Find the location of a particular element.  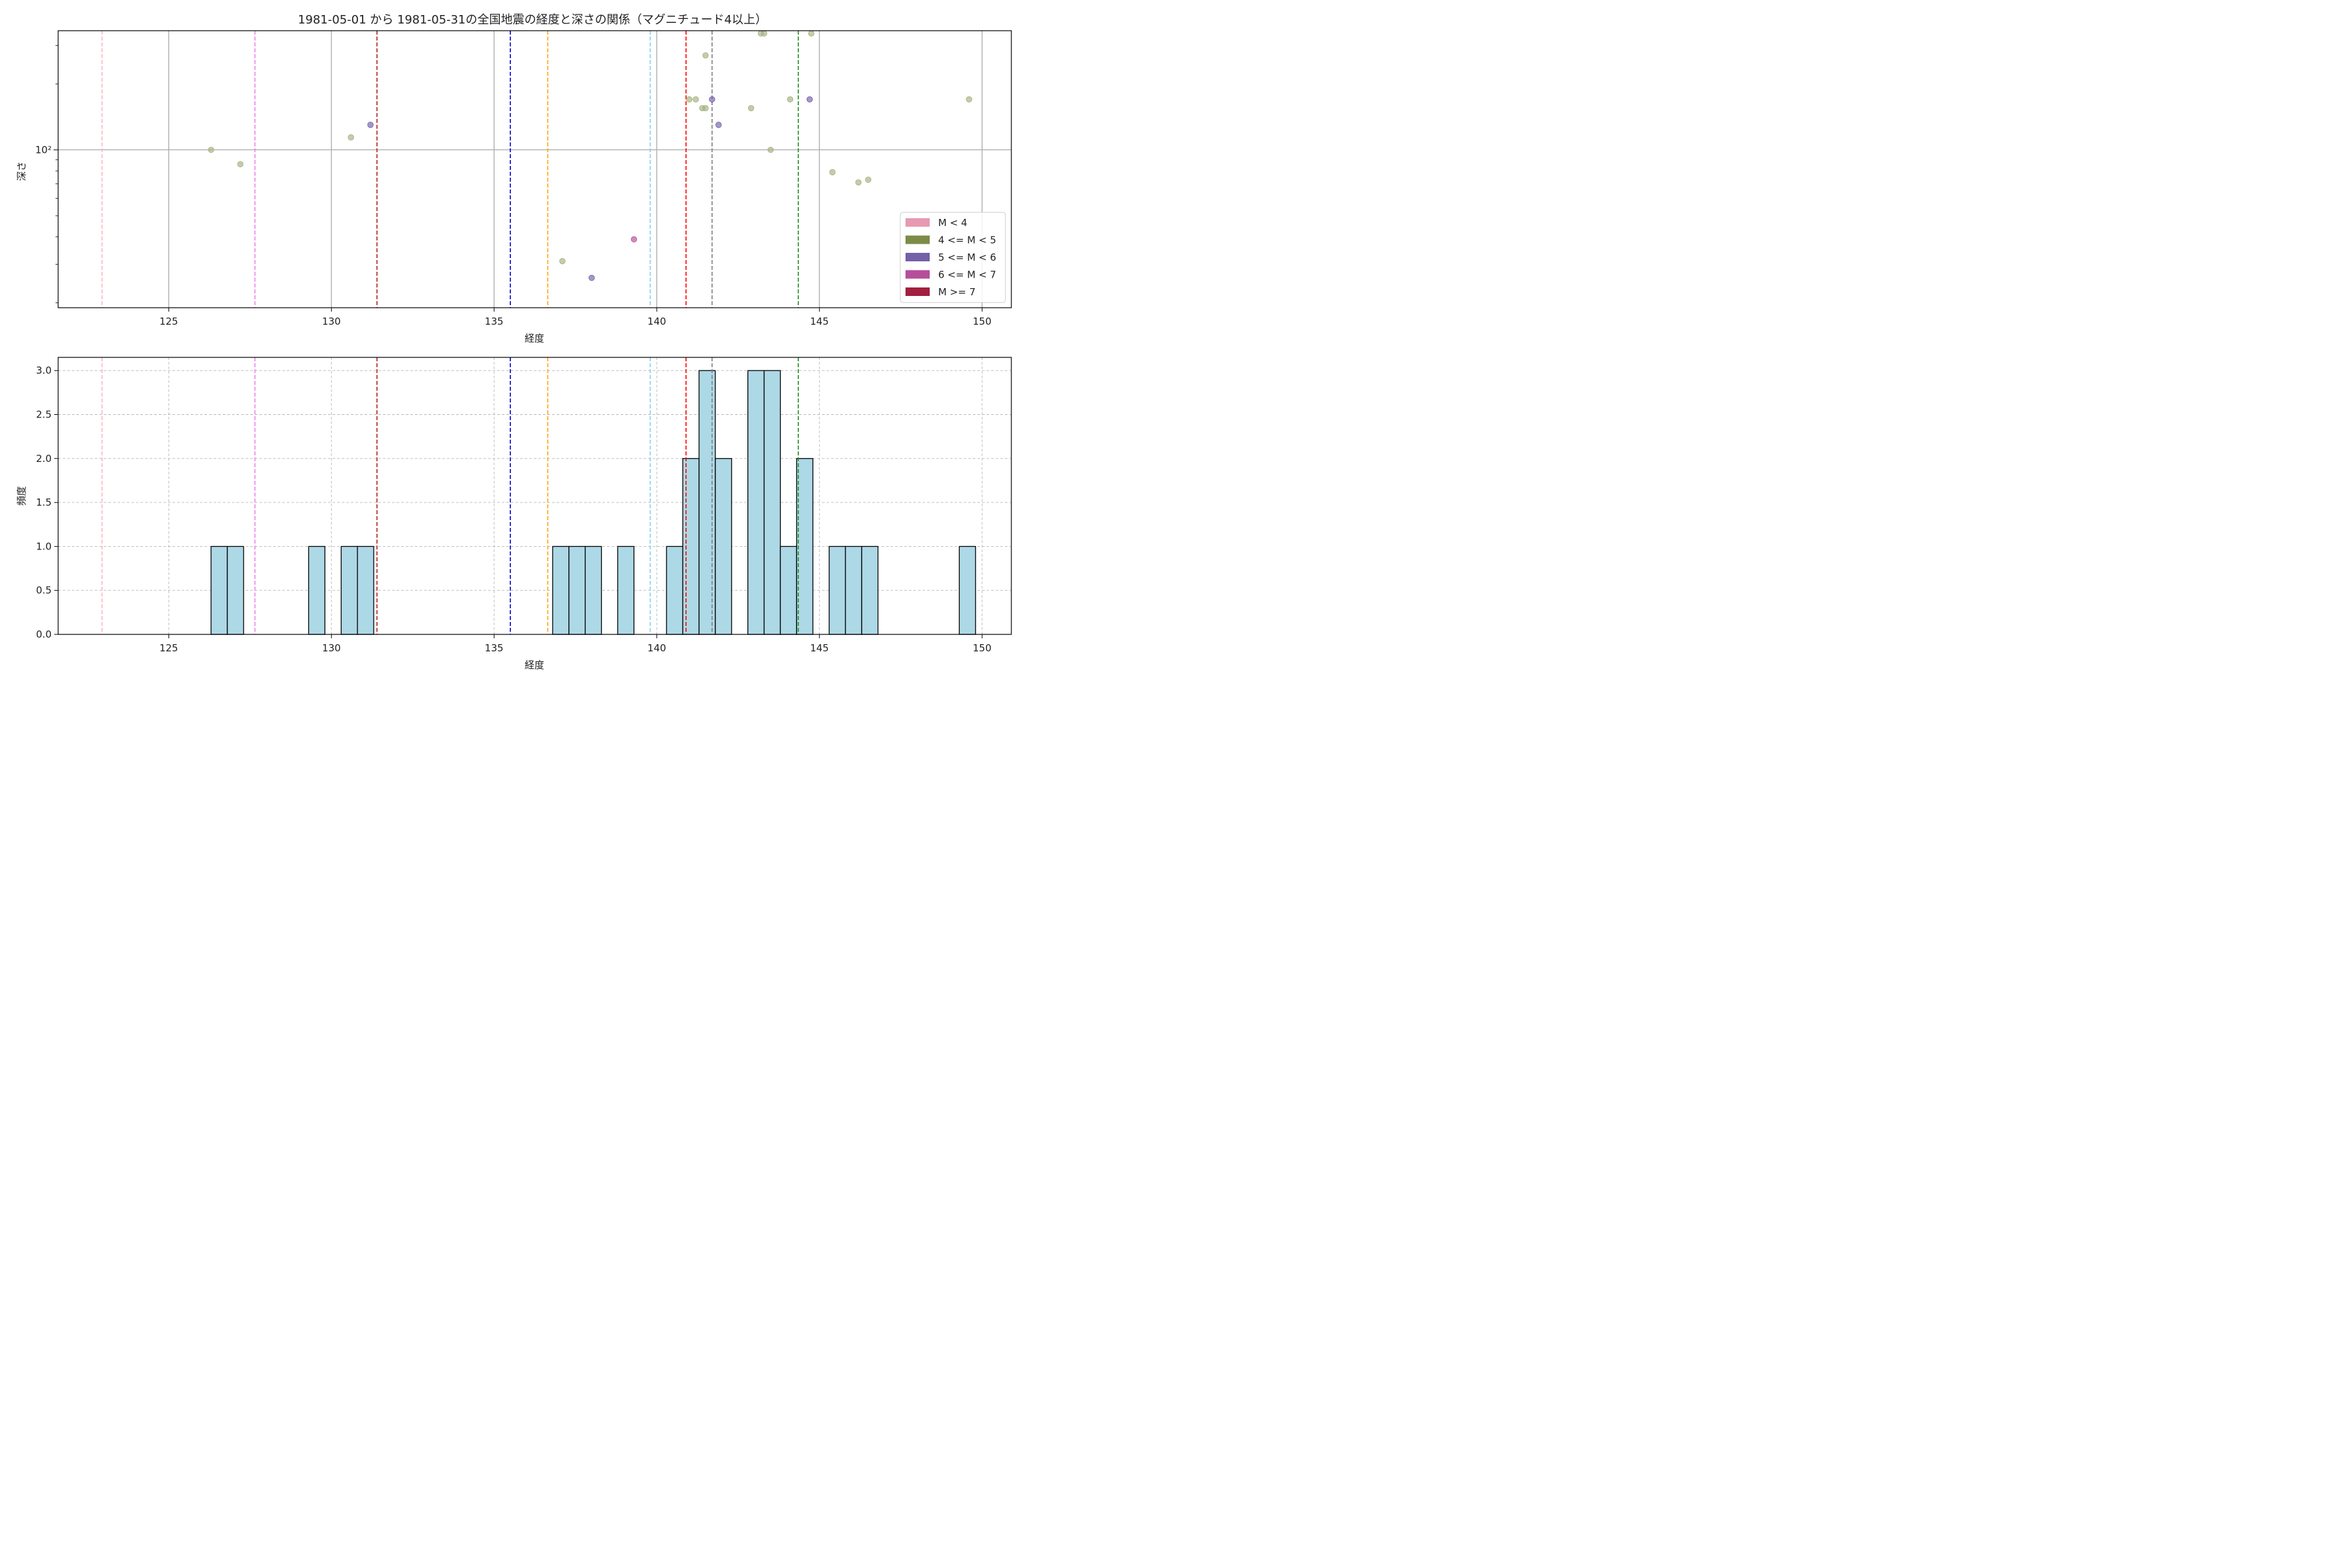

scatter-xlabel: 経度 is located at coordinates (534, 338).